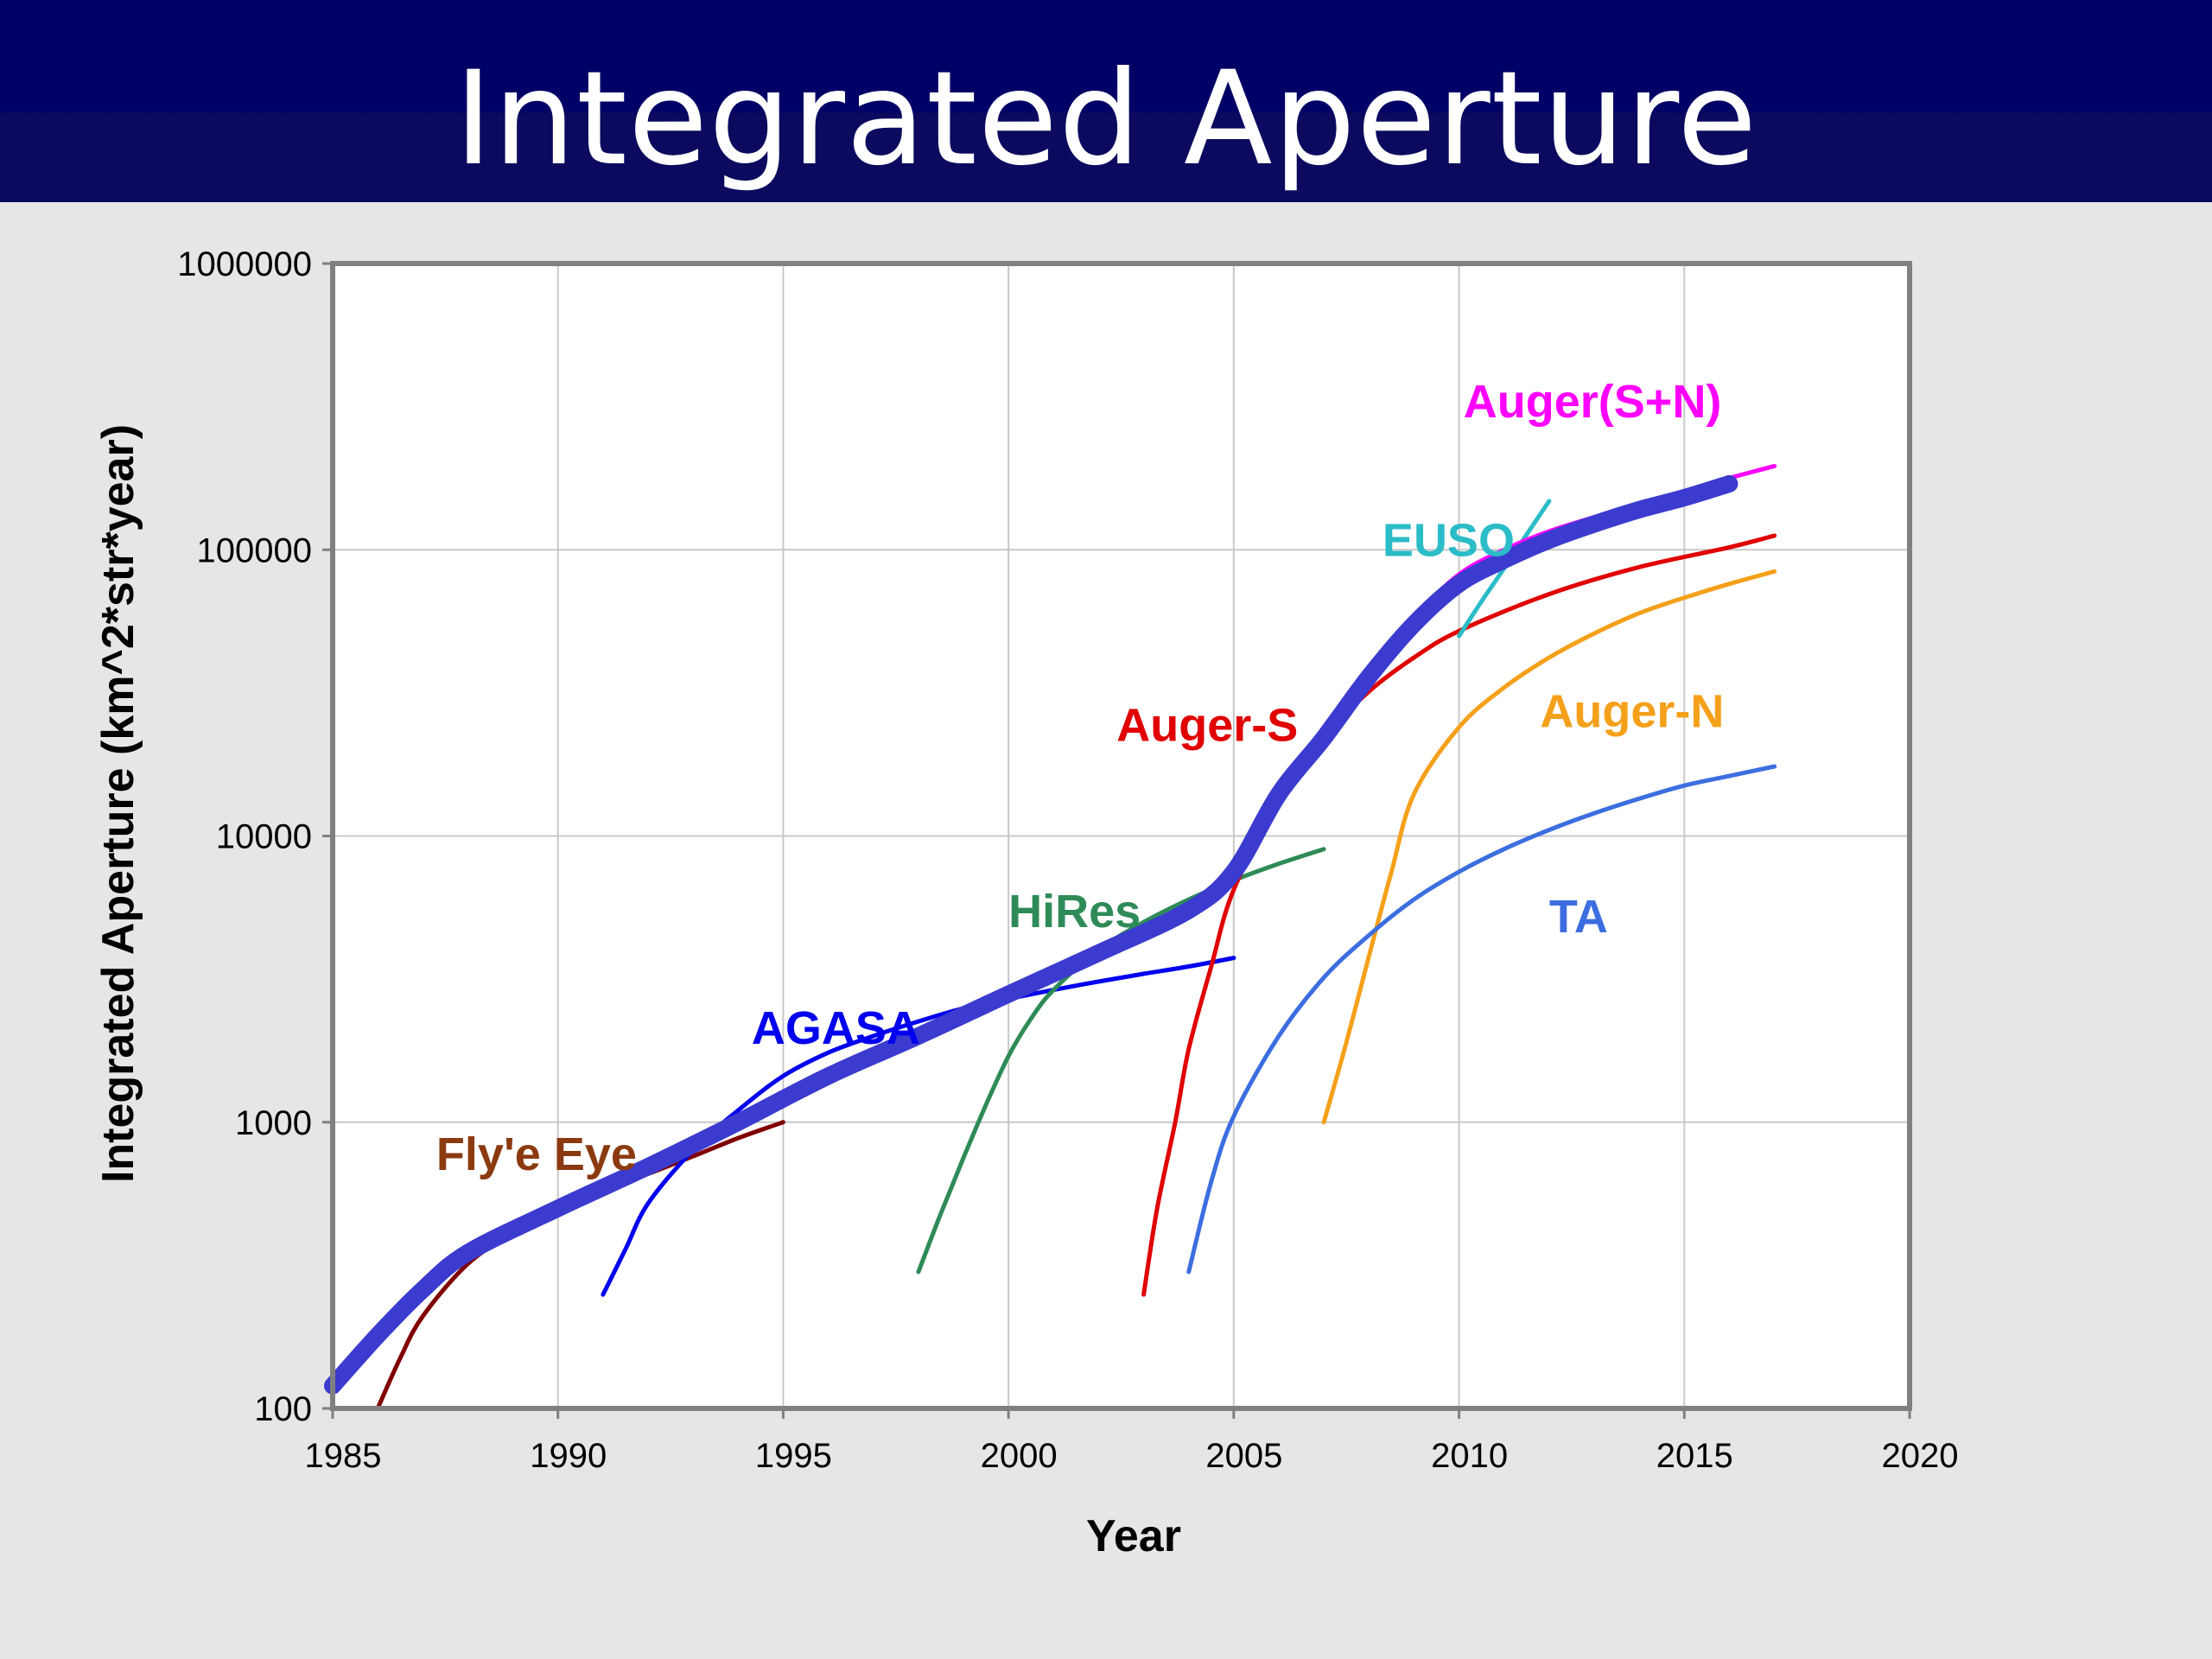  Describe the element at coordinates (254, 550) in the screenshot. I see `y-tick-label: 100000` at that location.